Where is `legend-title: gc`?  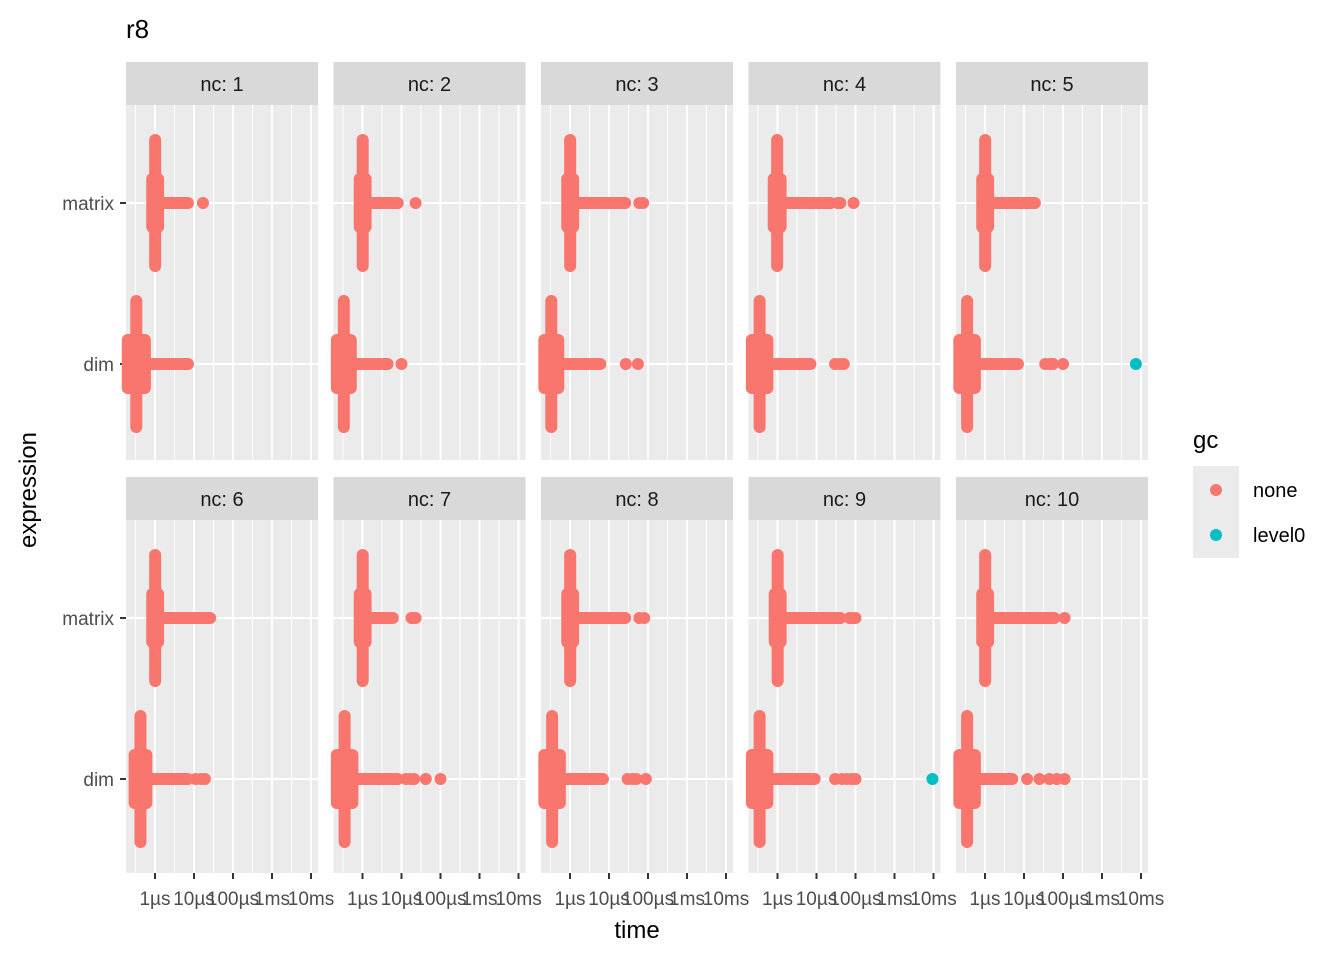 legend-title: gc is located at coordinates (1205, 440).